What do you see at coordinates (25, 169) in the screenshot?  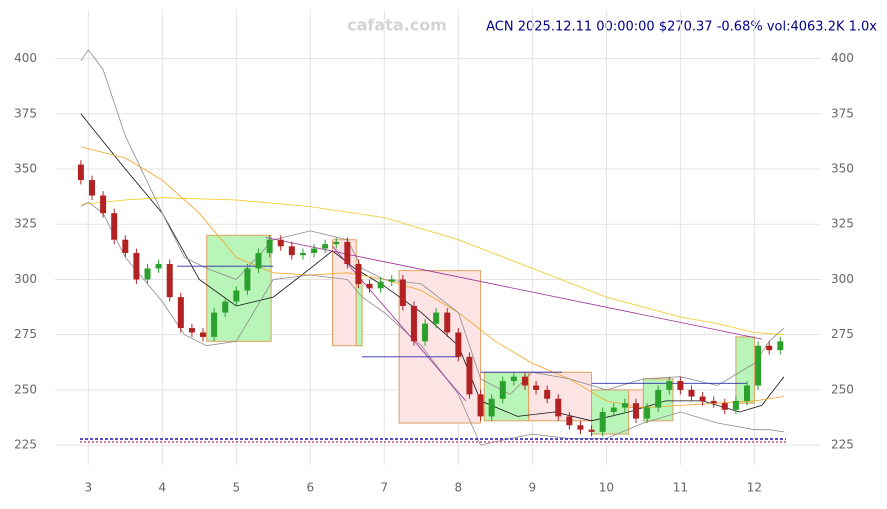 I see `y-tick-label: 350` at bounding box center [25, 169].